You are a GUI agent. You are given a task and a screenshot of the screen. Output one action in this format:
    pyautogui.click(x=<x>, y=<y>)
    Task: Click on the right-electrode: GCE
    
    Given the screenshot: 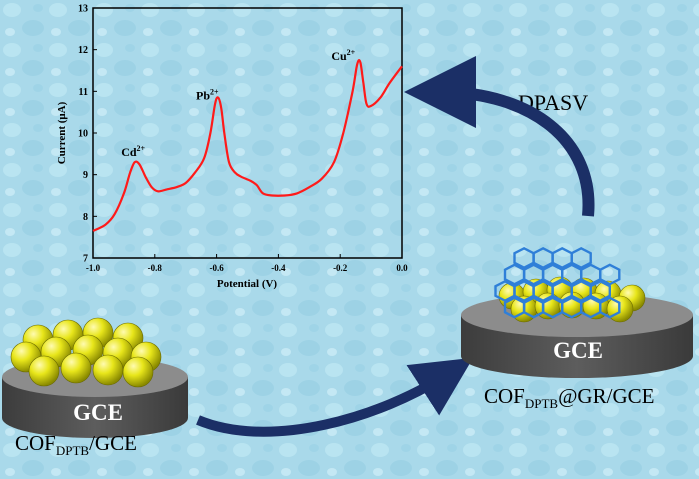 What is the action you would take?
    pyautogui.click(x=577, y=312)
    